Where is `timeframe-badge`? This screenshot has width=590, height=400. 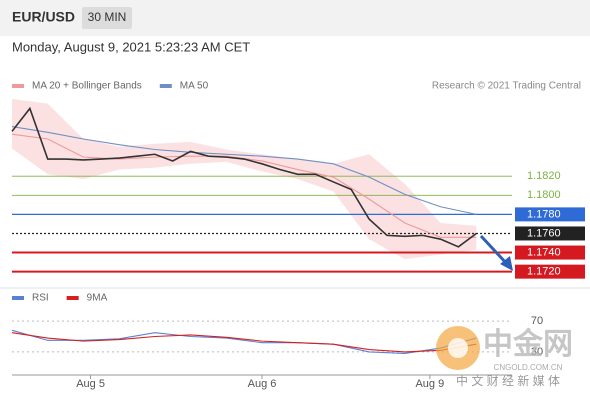
timeframe-badge is located at coordinates (107, 18).